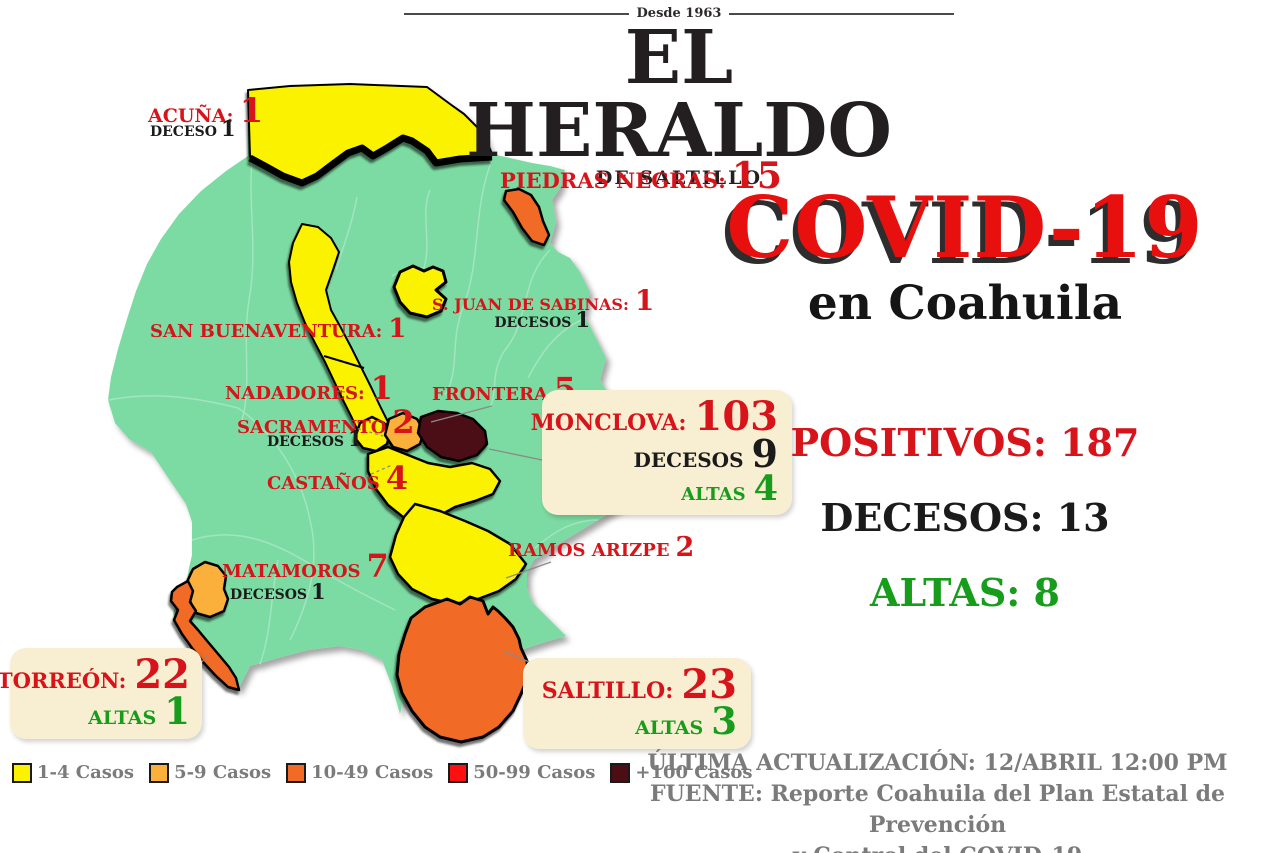 This screenshot has width=1280, height=853. What do you see at coordinates (528, 570) in the screenshot?
I see `leader-ramos-arizpe` at bounding box center [528, 570].